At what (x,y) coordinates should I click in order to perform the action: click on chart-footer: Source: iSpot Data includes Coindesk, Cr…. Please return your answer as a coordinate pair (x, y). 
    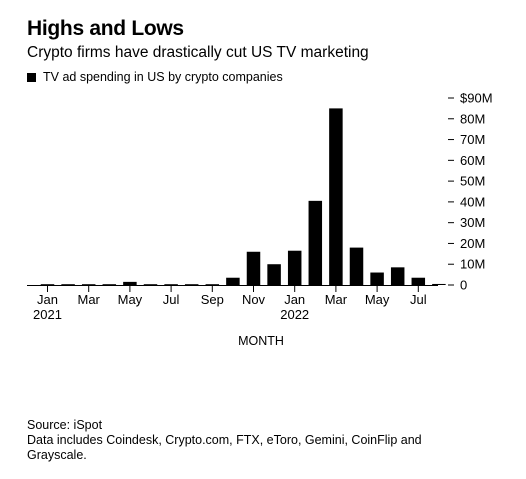
    Looking at the image, I should click on (247, 440).